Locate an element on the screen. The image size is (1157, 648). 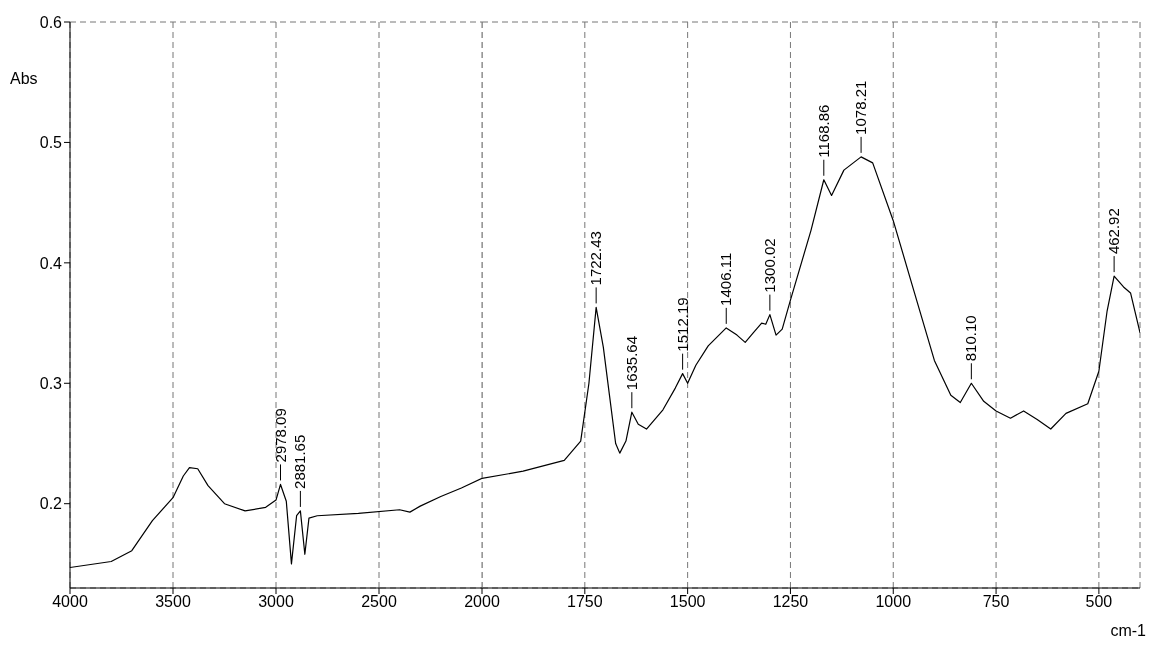
y-tick-label: 0.2 is located at coordinates (51, 504).